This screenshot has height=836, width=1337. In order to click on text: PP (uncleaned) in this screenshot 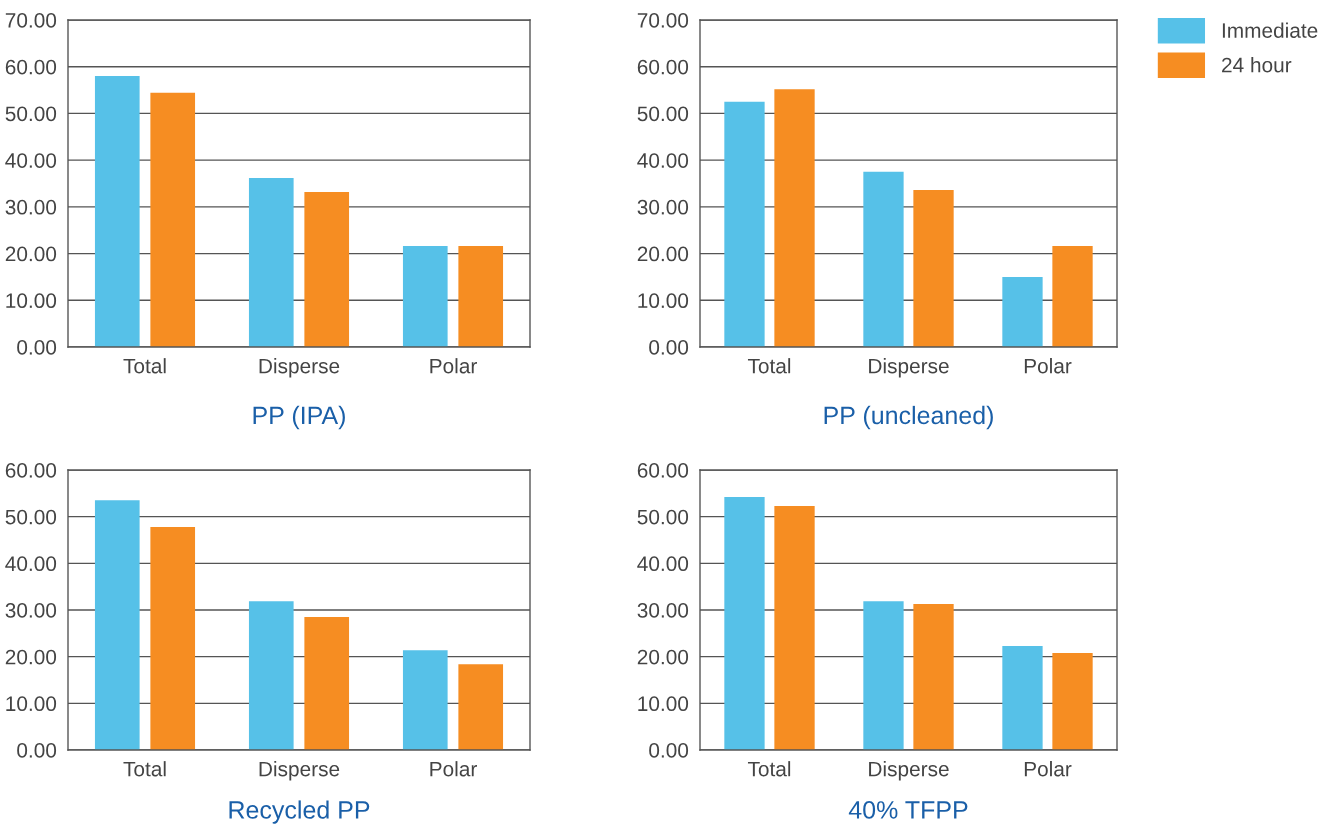, I will do `click(908, 417)`.